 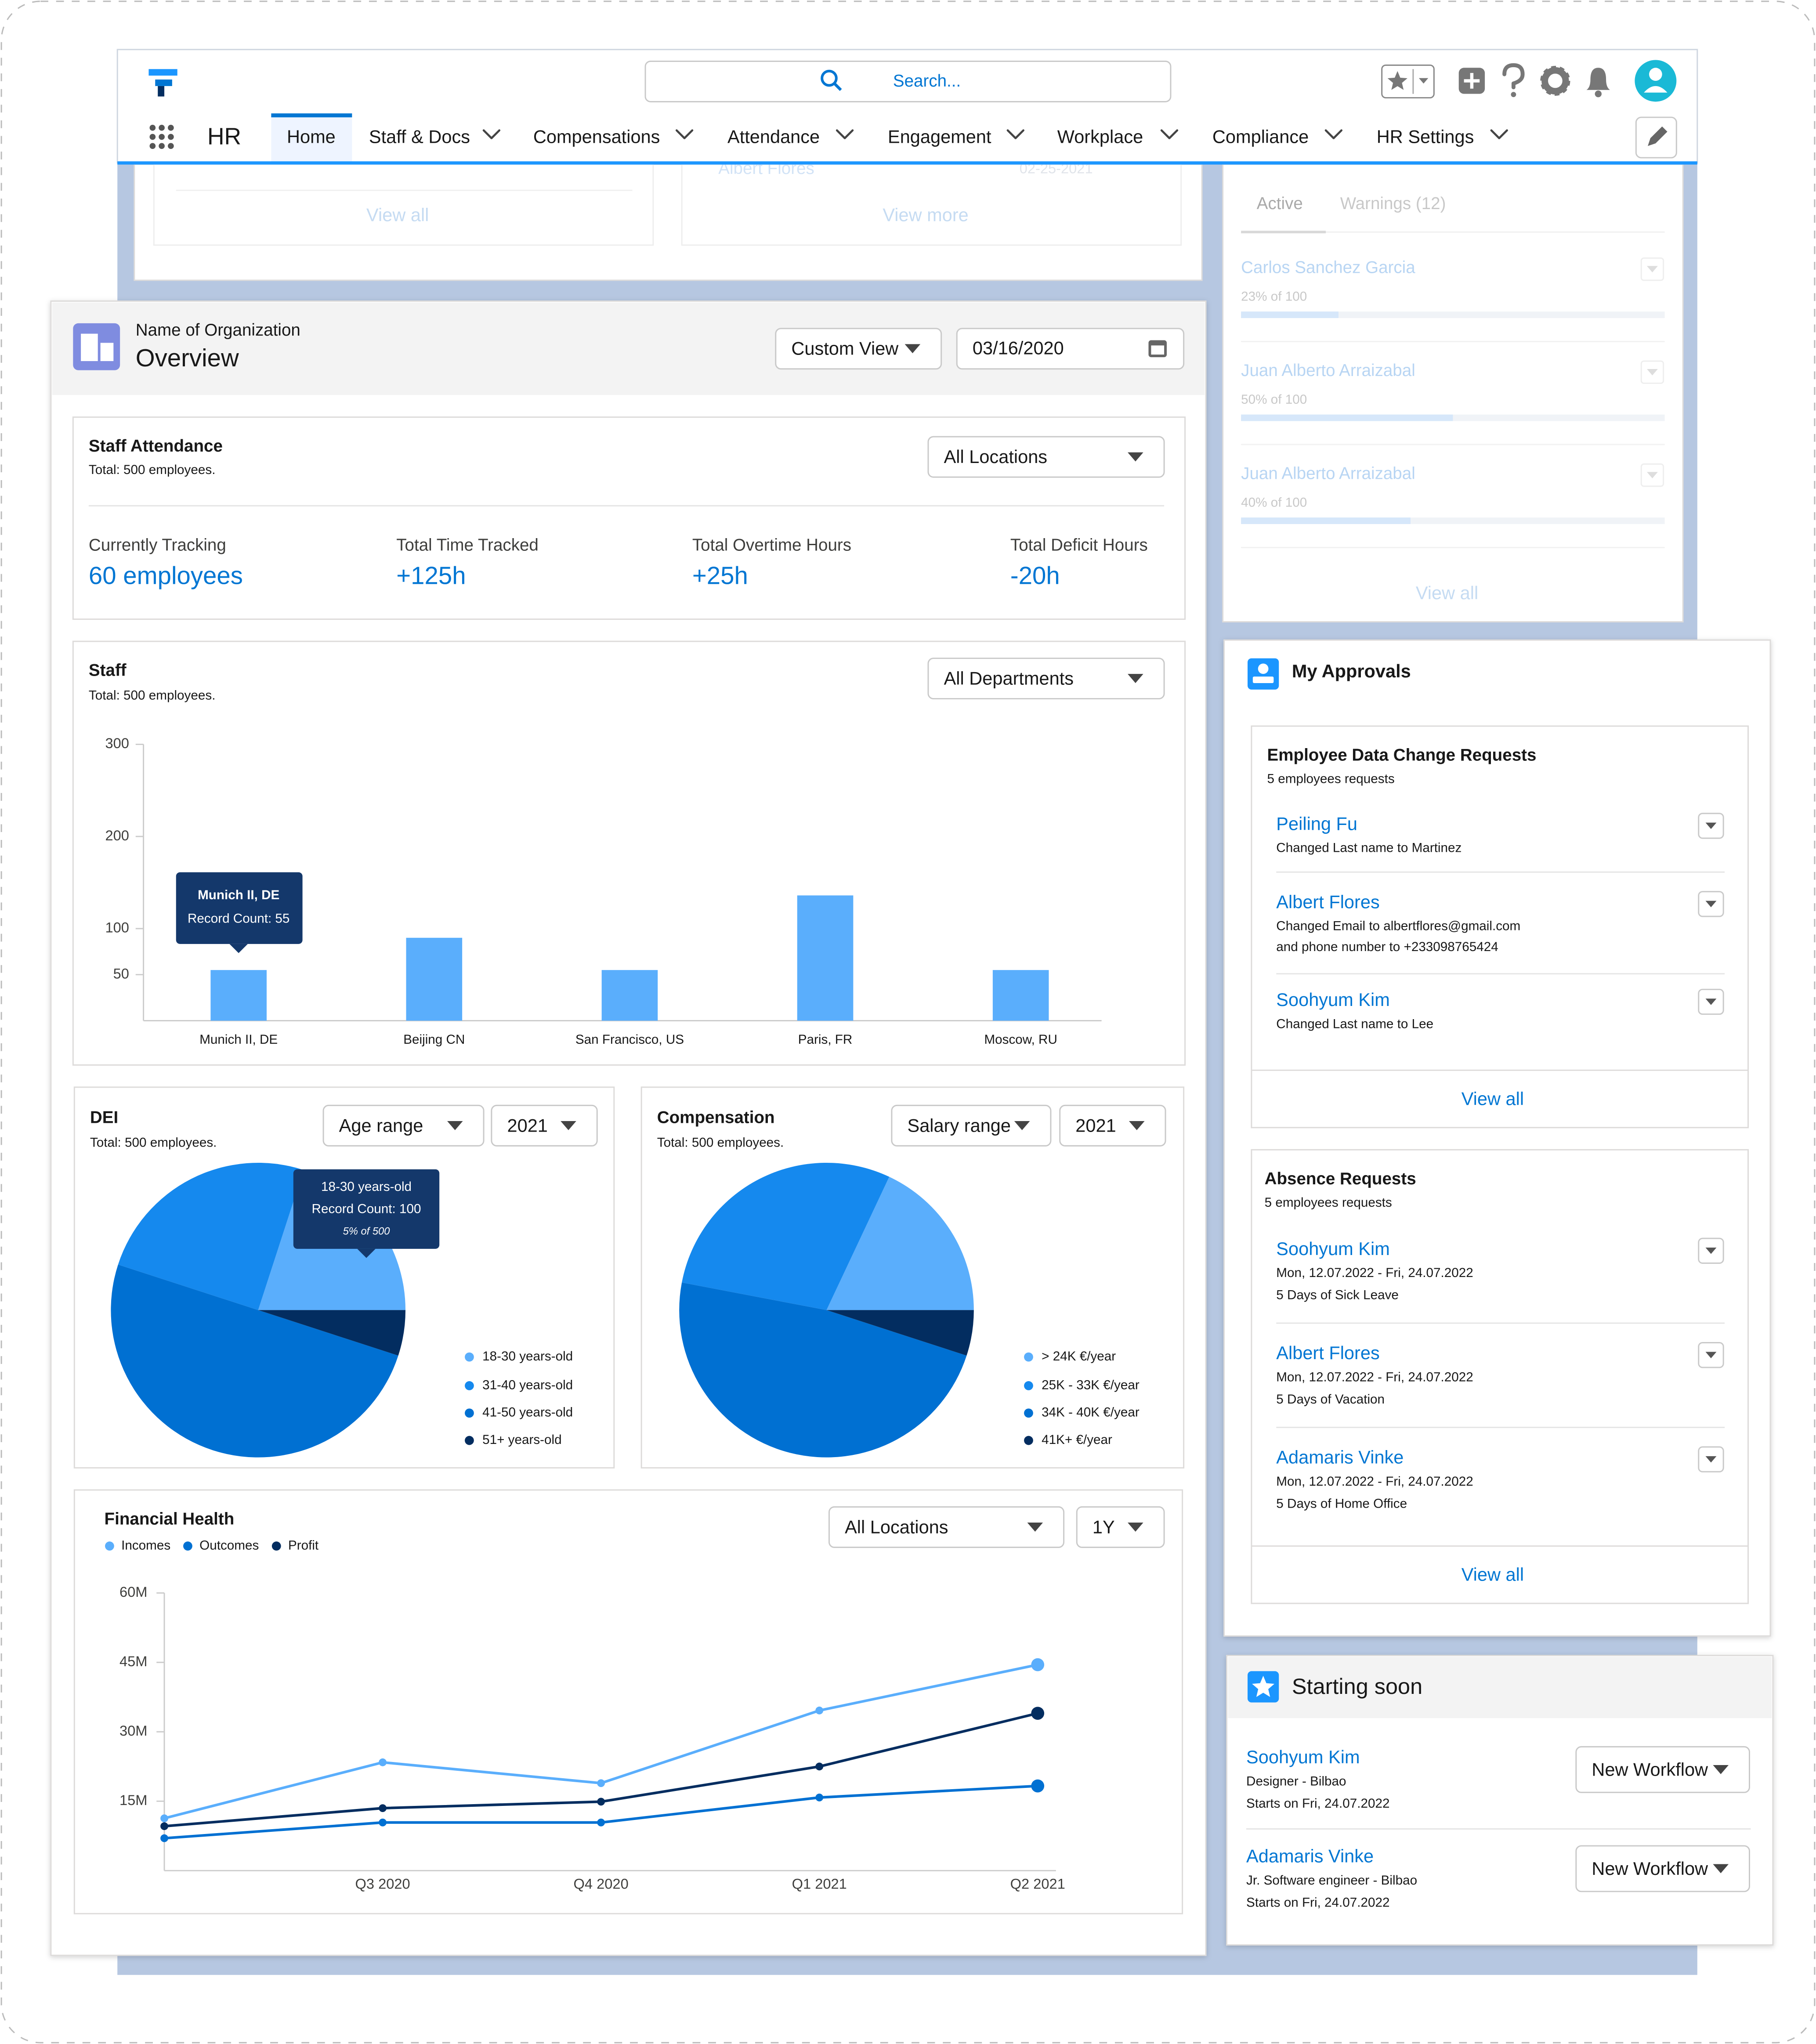 I want to click on x-tick-label: San Francisco, US, so click(x=630, y=1039).